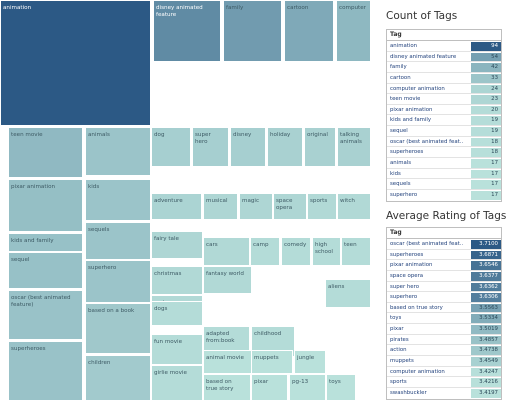 This screenshot has width=512, height=410. What do you see at coordinates (266, 358) in the screenshot?
I see `treemap-label: muppets` at bounding box center [266, 358].